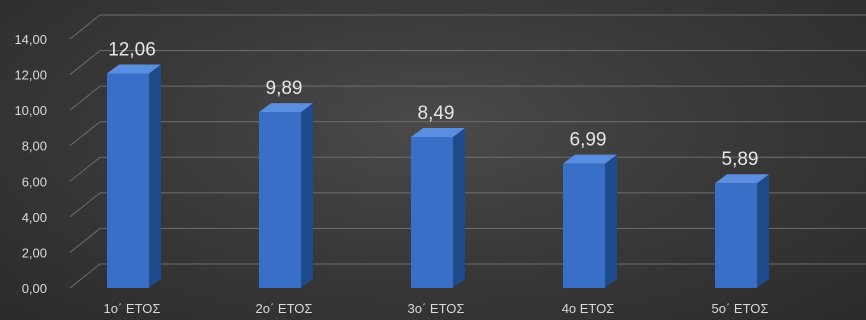 The width and height of the screenshot is (866, 320). I want to click on data-label: 12,06, so click(132, 50).